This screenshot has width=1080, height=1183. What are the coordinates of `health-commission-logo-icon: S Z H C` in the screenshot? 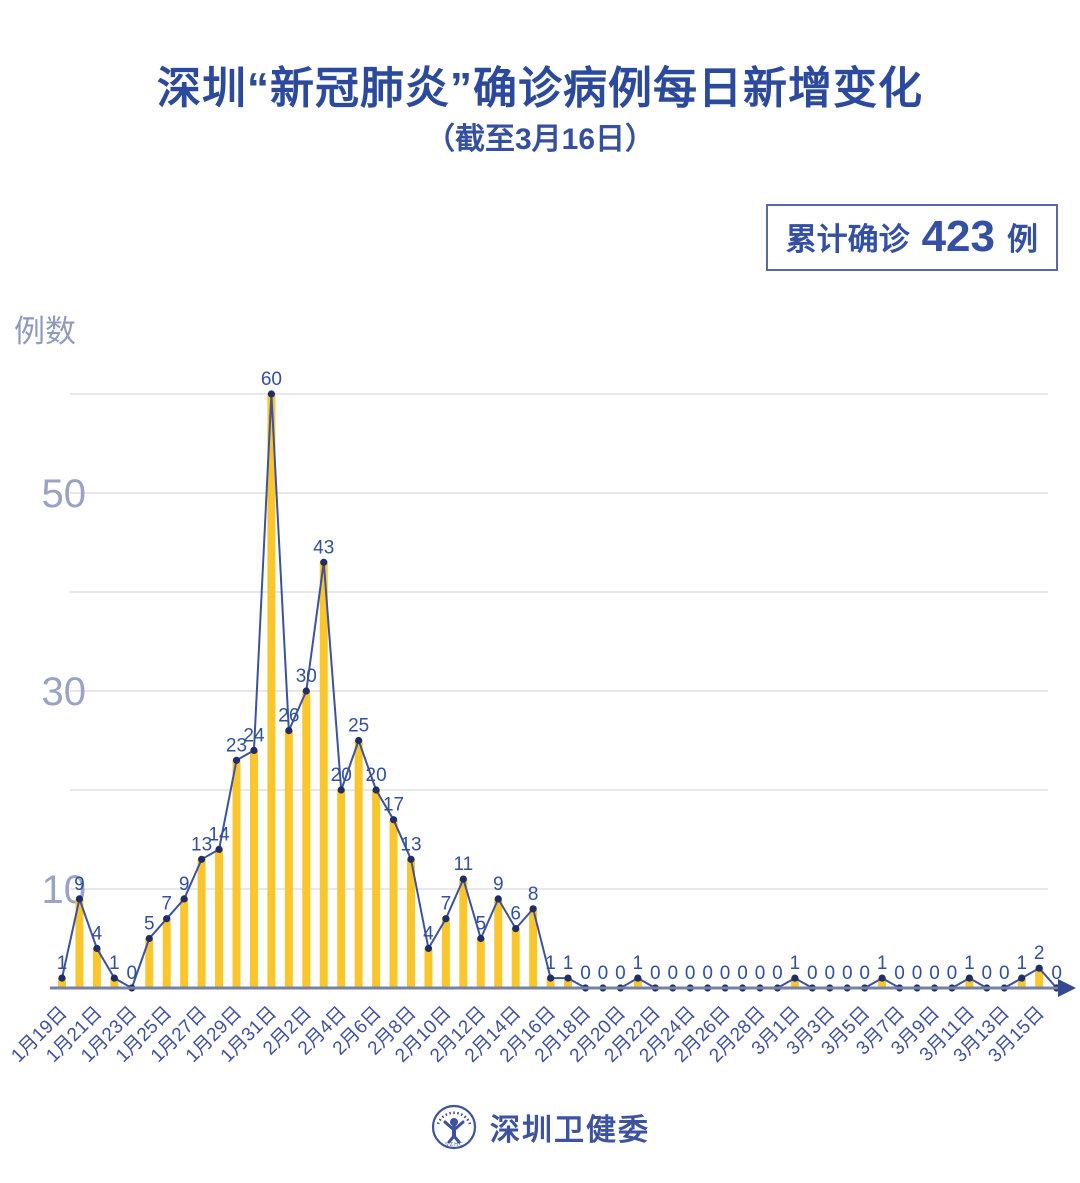 It's located at (454, 1127).